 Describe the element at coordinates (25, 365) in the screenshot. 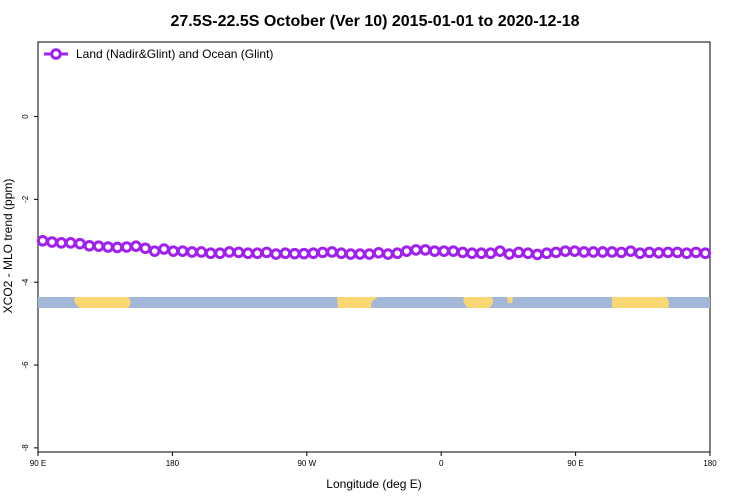

I see `y-tick-label-3: -6` at that location.